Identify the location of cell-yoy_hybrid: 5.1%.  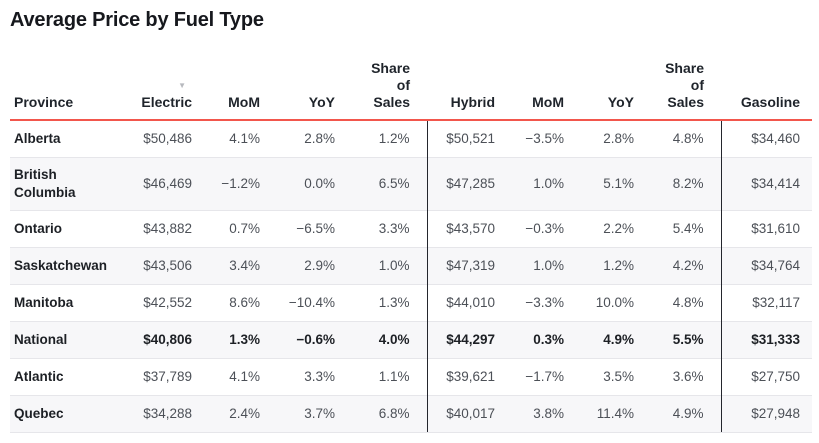
(603, 183).